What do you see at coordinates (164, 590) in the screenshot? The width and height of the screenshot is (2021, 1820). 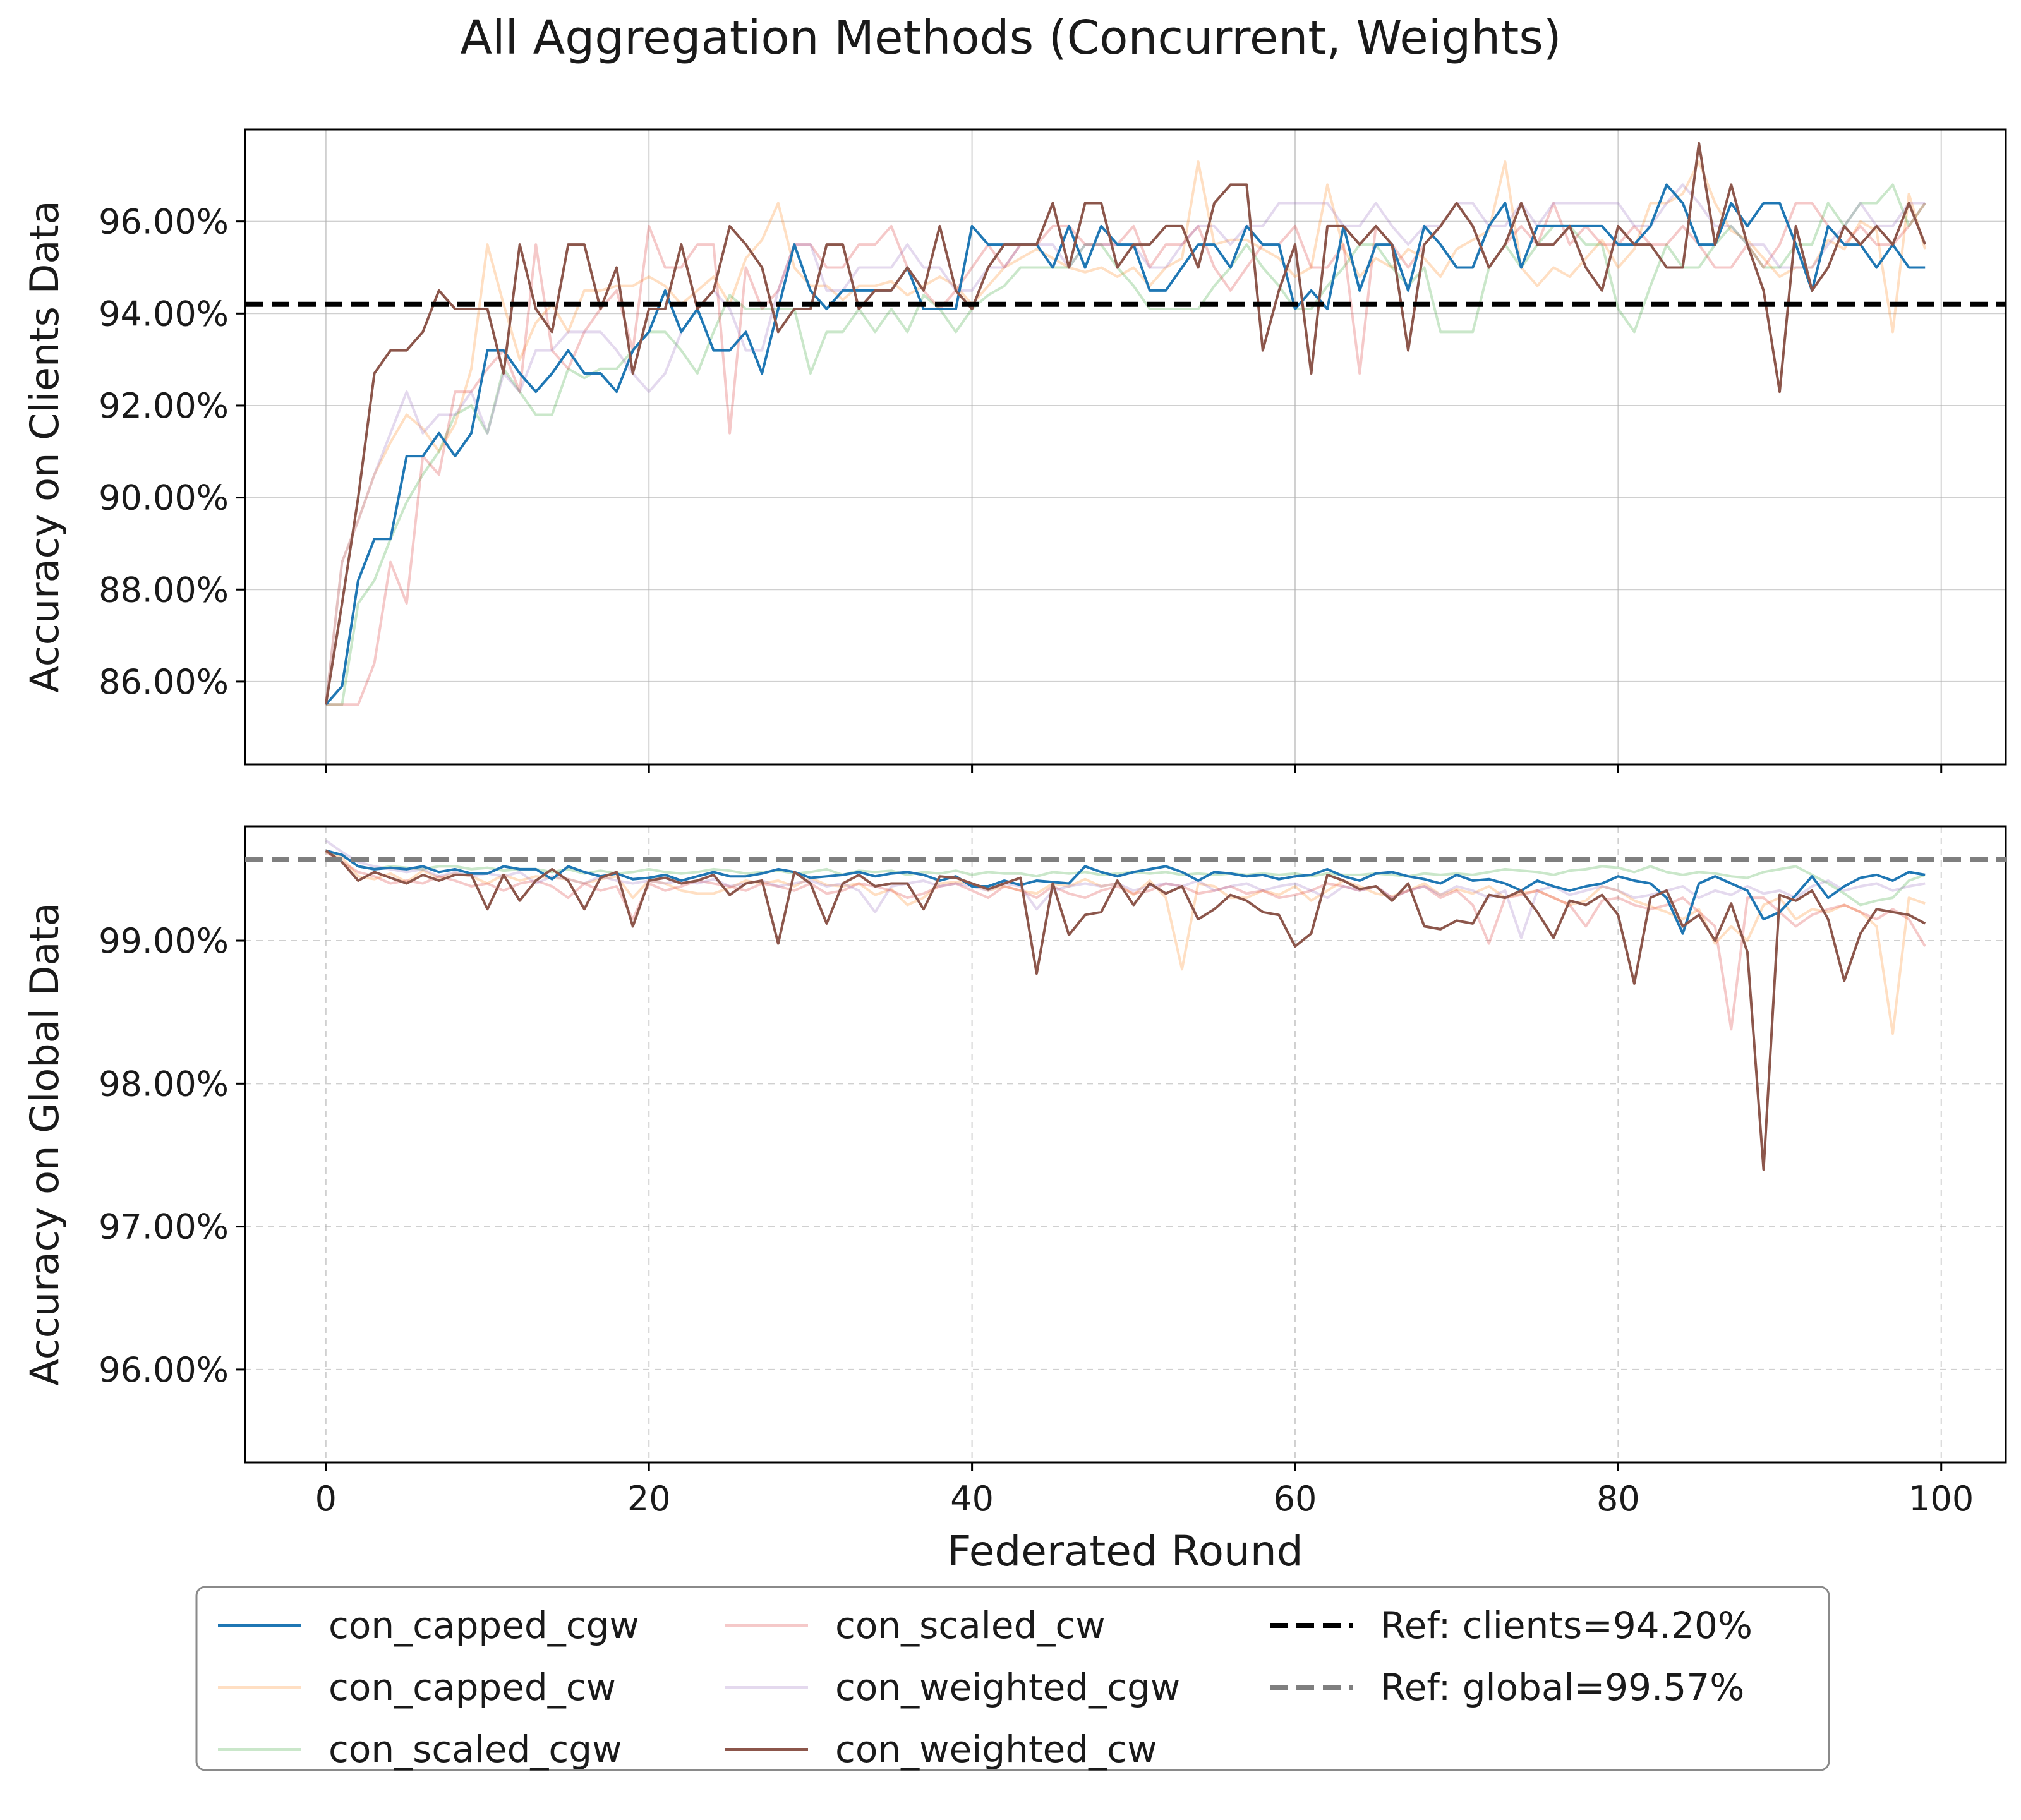 I see `top-y-tick-label: 88.00%` at bounding box center [164, 590].